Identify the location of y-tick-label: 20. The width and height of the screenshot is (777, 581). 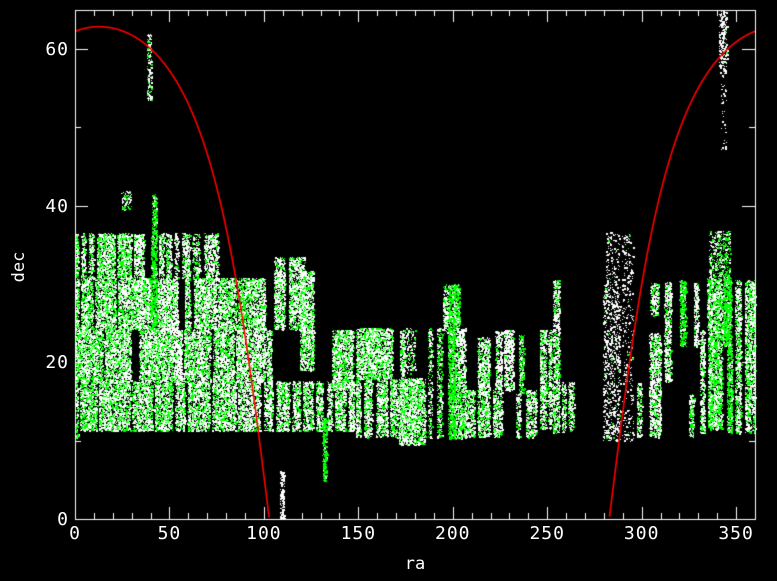
(57, 363).